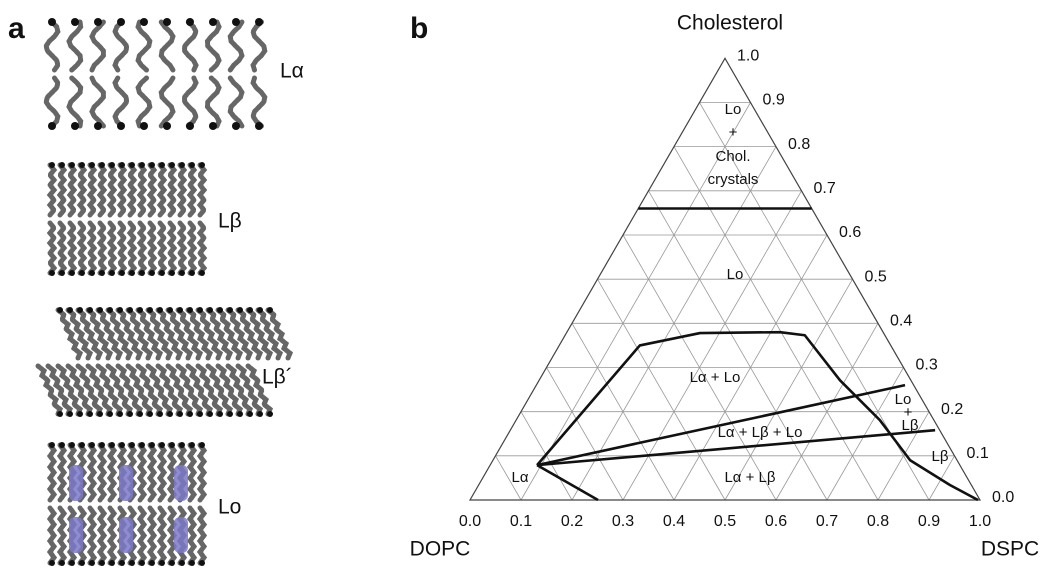 The width and height of the screenshot is (1050, 584). What do you see at coordinates (126, 483) in the screenshot?
I see `cholesterol` at bounding box center [126, 483].